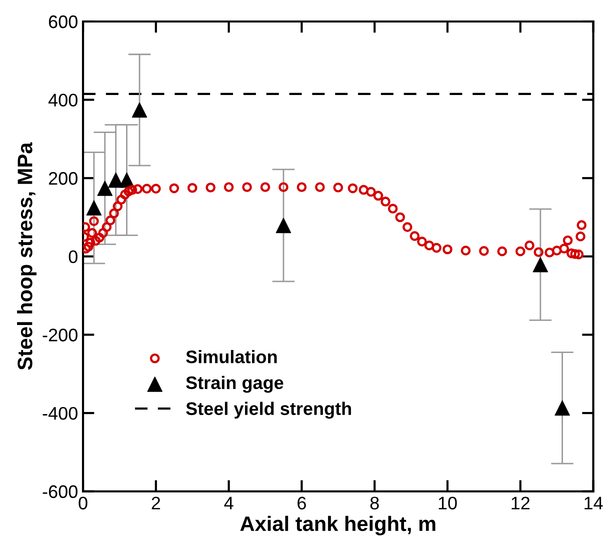 This screenshot has width=606, height=537. What do you see at coordinates (83, 503) in the screenshot?
I see `x-tick-label: 0` at bounding box center [83, 503].